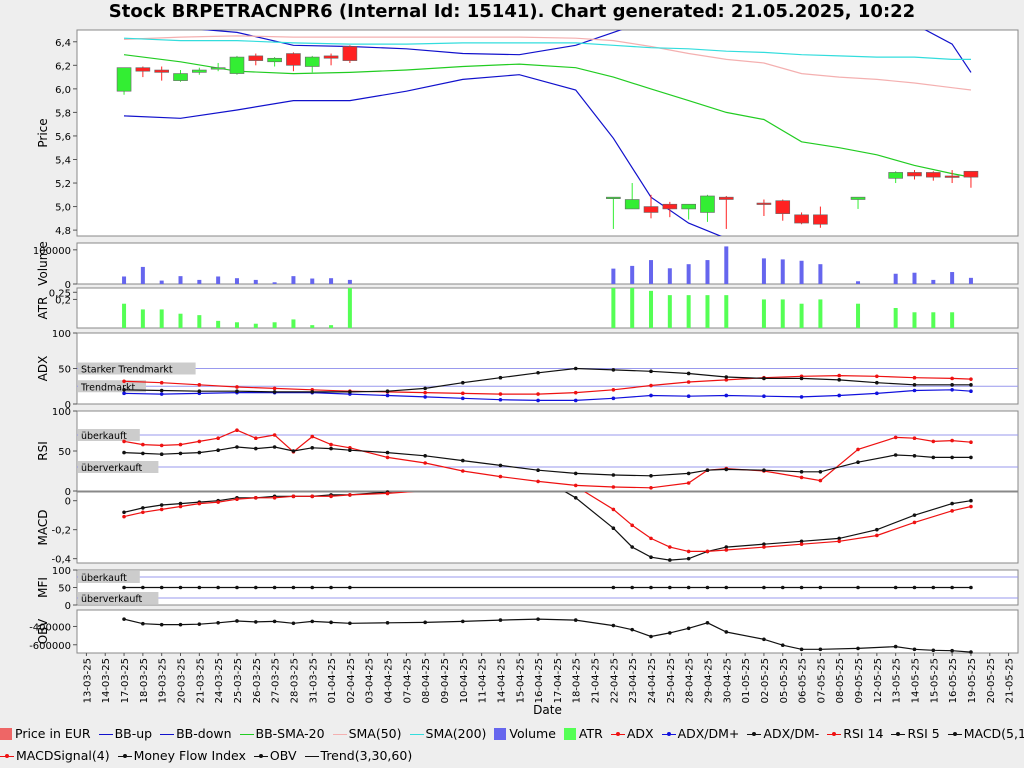 This screenshot has height=768, width=1024. I want to click on x-tick-label: 08-05-25, so click(840, 680).